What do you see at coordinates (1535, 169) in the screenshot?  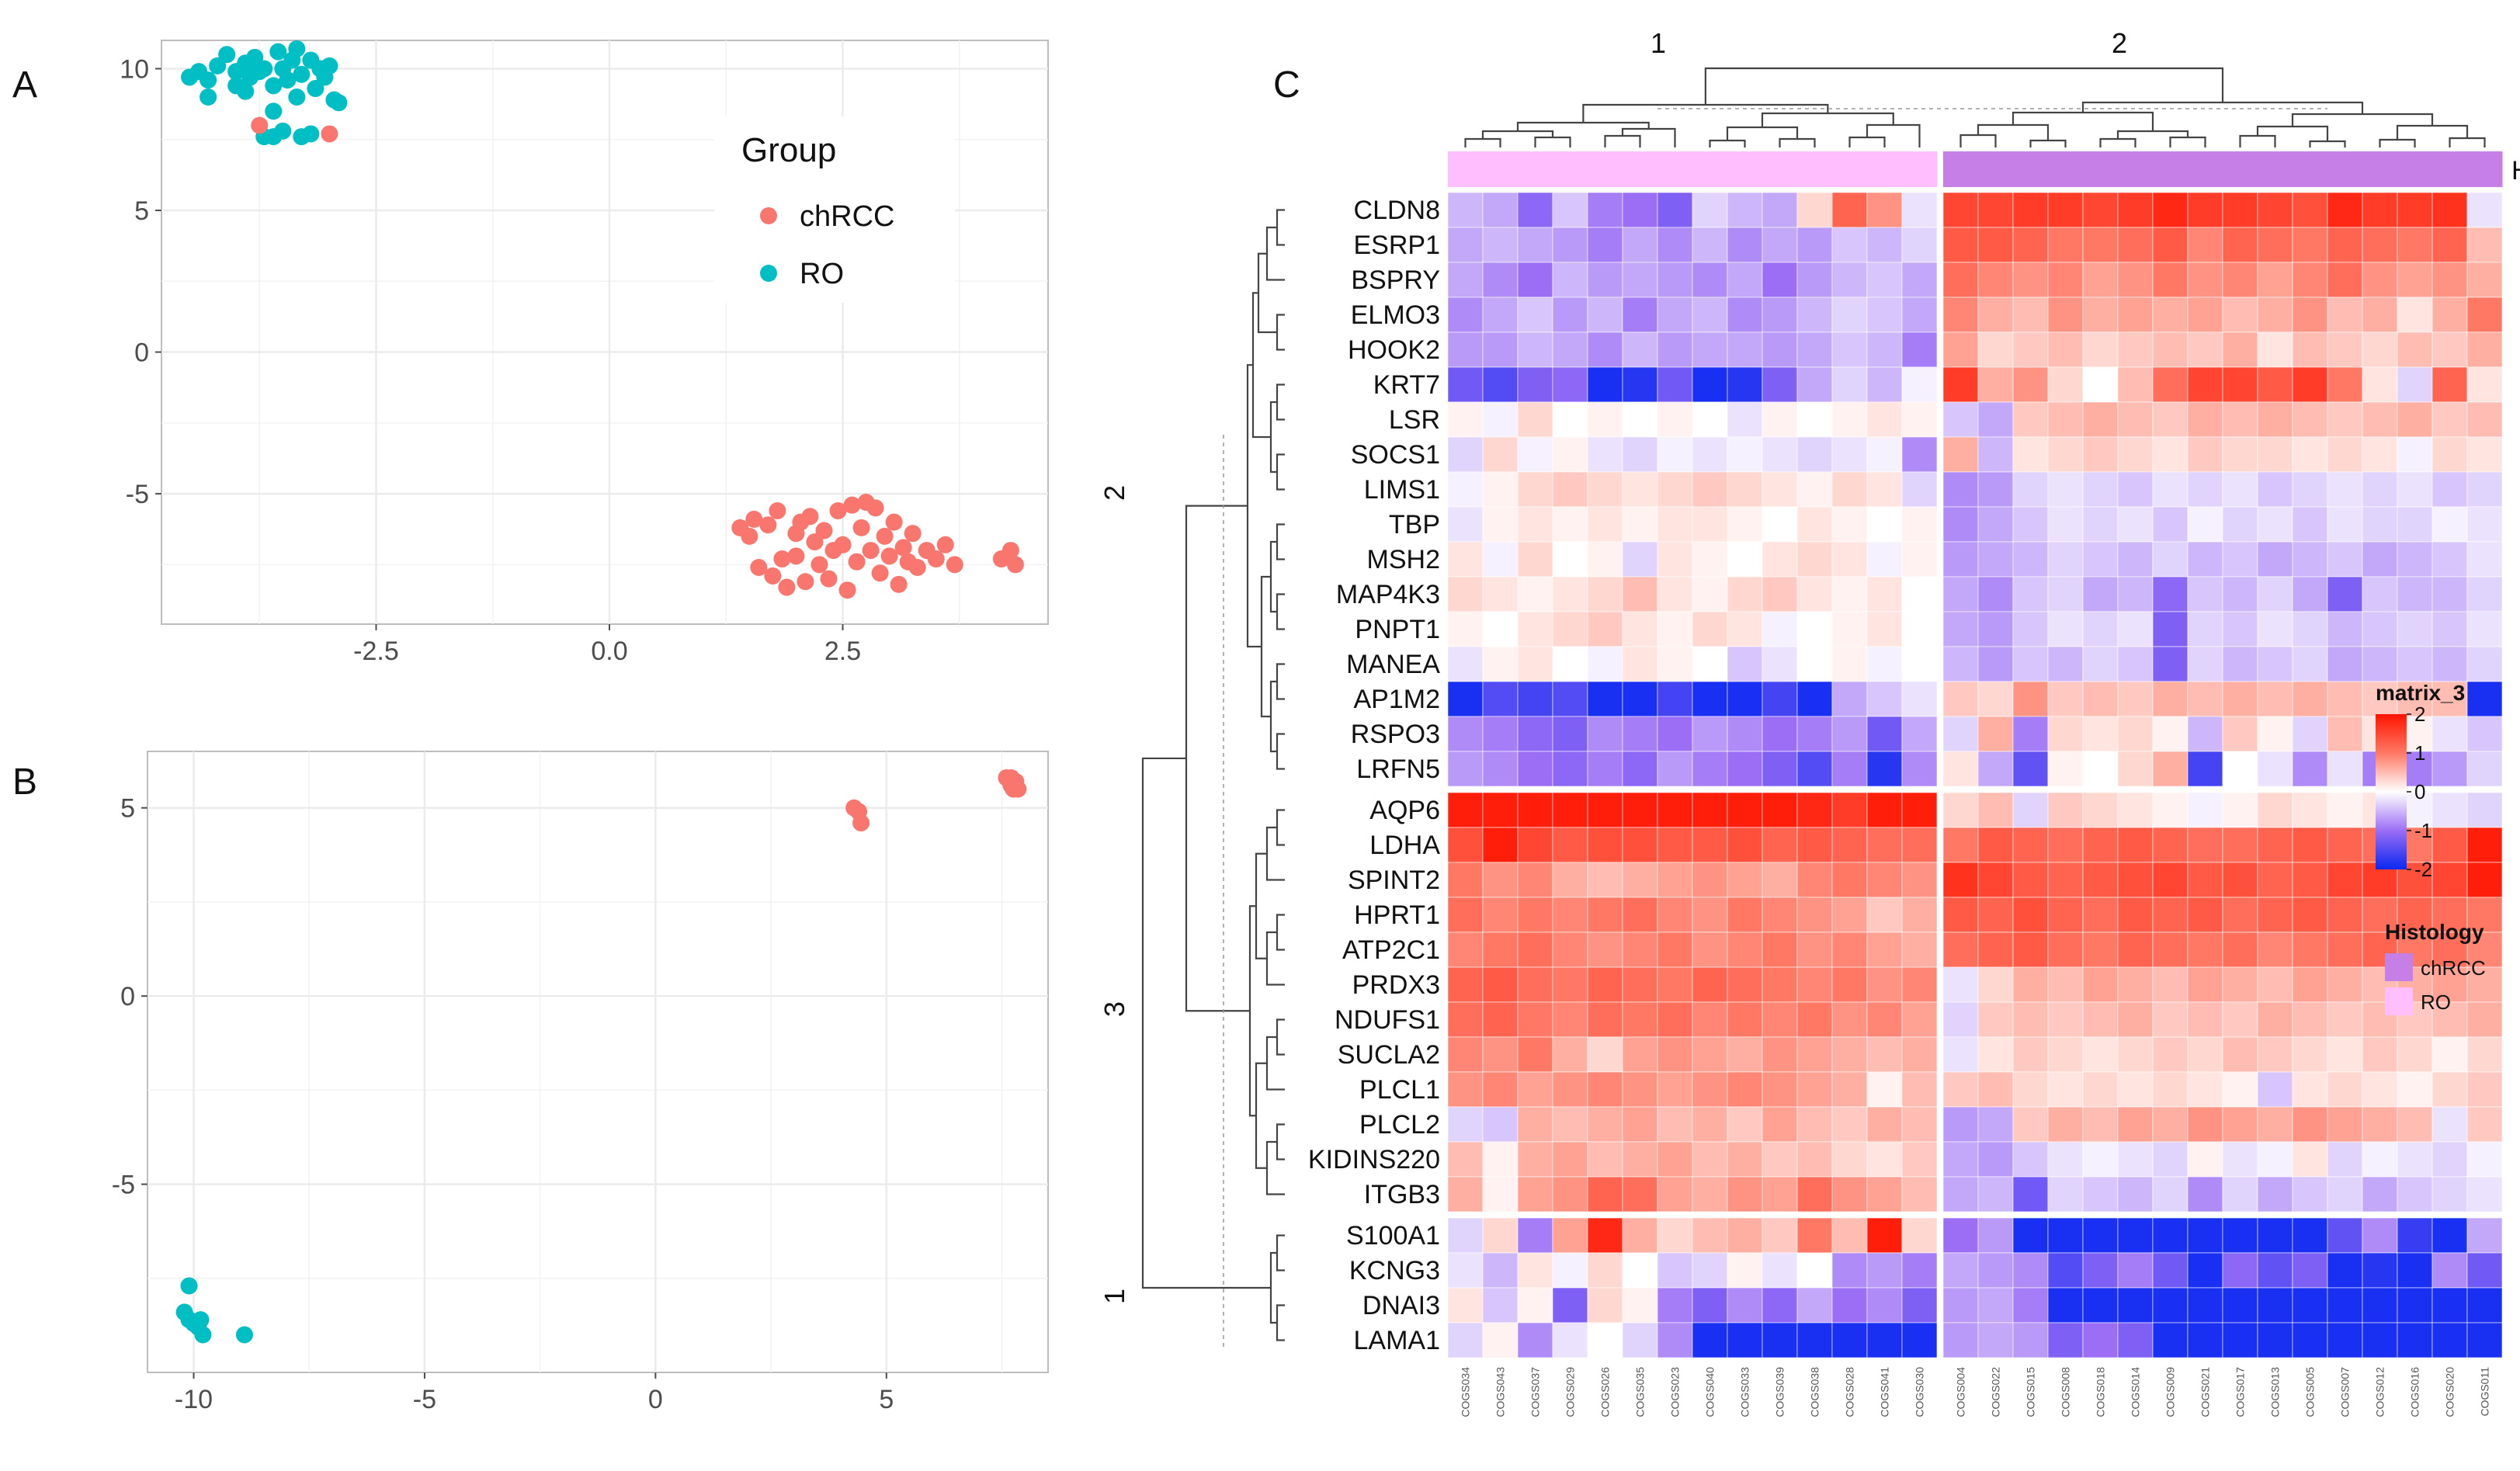 I see `histology-cell-ro` at bounding box center [1535, 169].